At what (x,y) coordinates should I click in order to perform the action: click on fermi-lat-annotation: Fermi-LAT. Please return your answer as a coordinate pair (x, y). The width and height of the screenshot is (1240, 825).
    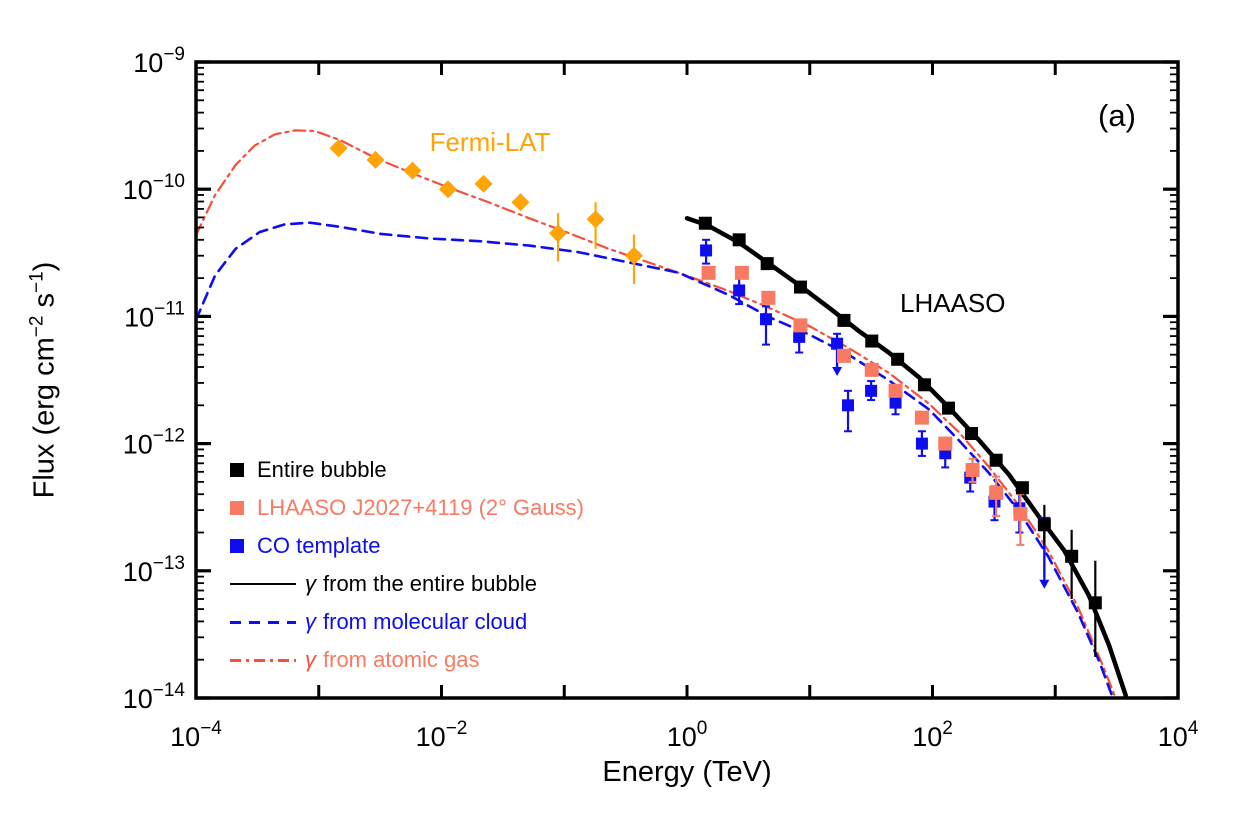
    Looking at the image, I should click on (490, 142).